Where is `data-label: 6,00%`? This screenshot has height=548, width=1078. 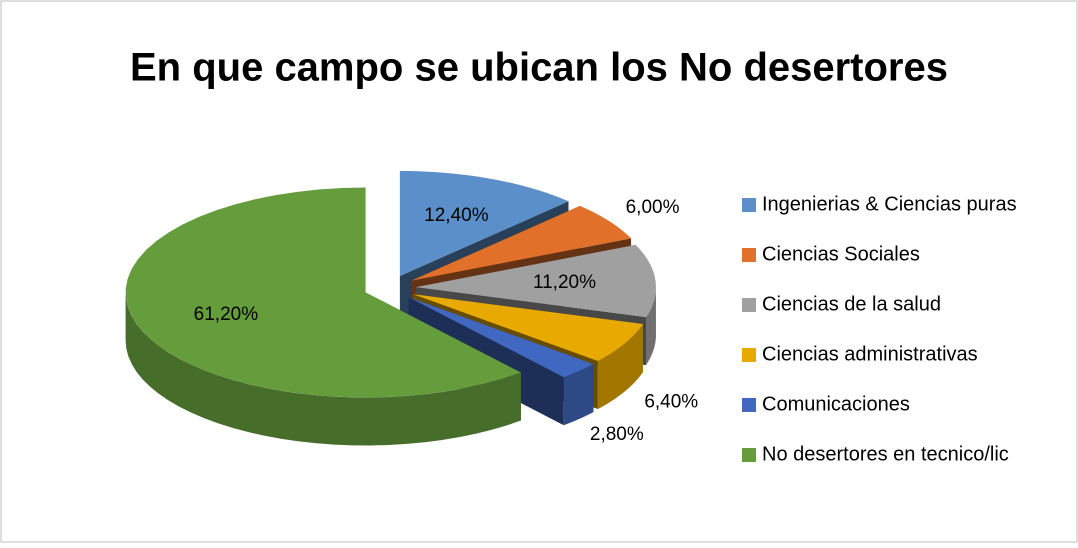
data-label: 6,00% is located at coordinates (653, 207).